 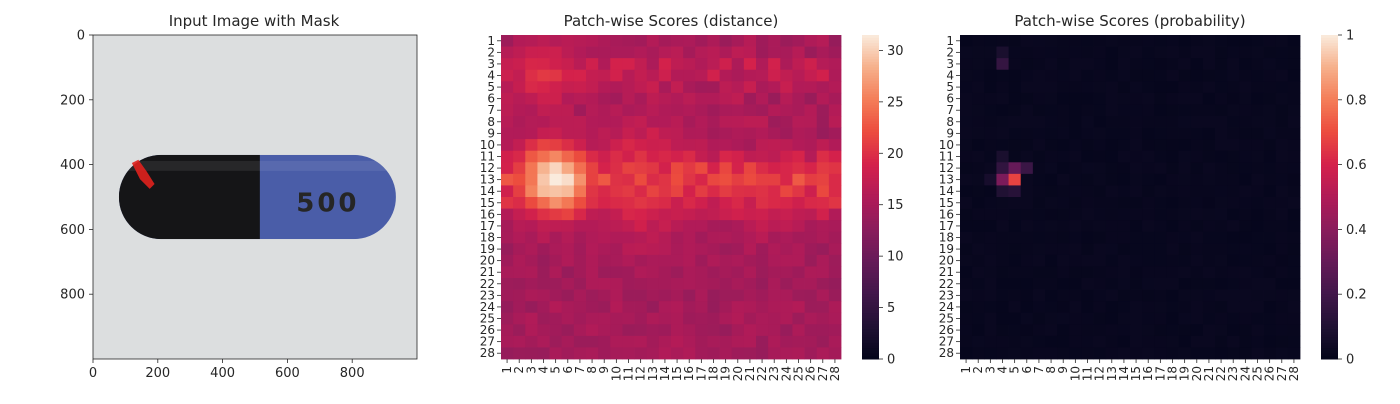 I want to click on heatmap-x-tick-label: 5, so click(x=556, y=370).